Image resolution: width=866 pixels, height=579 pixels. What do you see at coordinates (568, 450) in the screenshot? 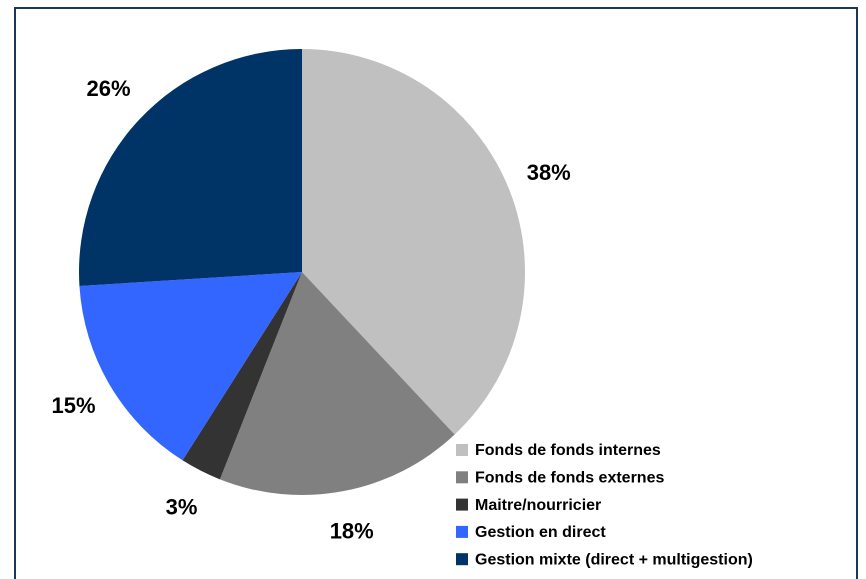
I see `legend-label: Fonds de fonds internes` at bounding box center [568, 450].